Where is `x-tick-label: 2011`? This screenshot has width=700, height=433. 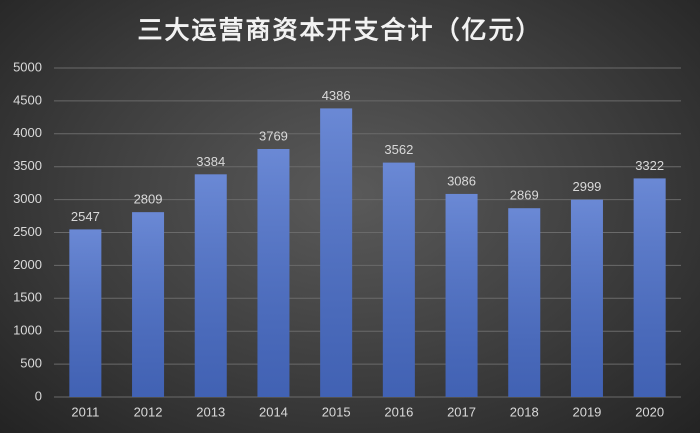 x-tick-label: 2011 is located at coordinates (85, 411).